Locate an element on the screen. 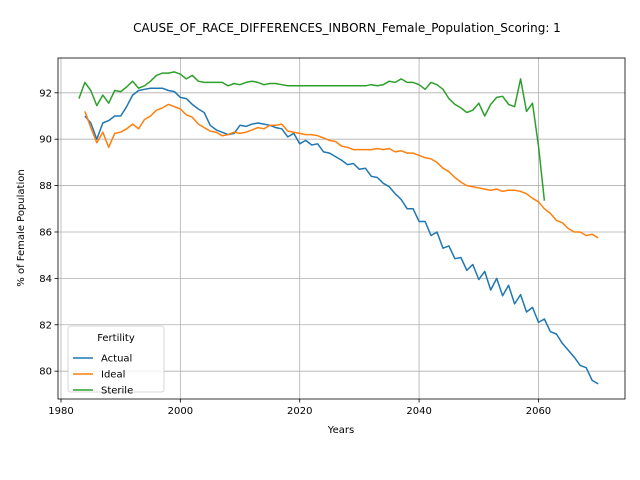  x-axis-label: Years is located at coordinates (340, 430).